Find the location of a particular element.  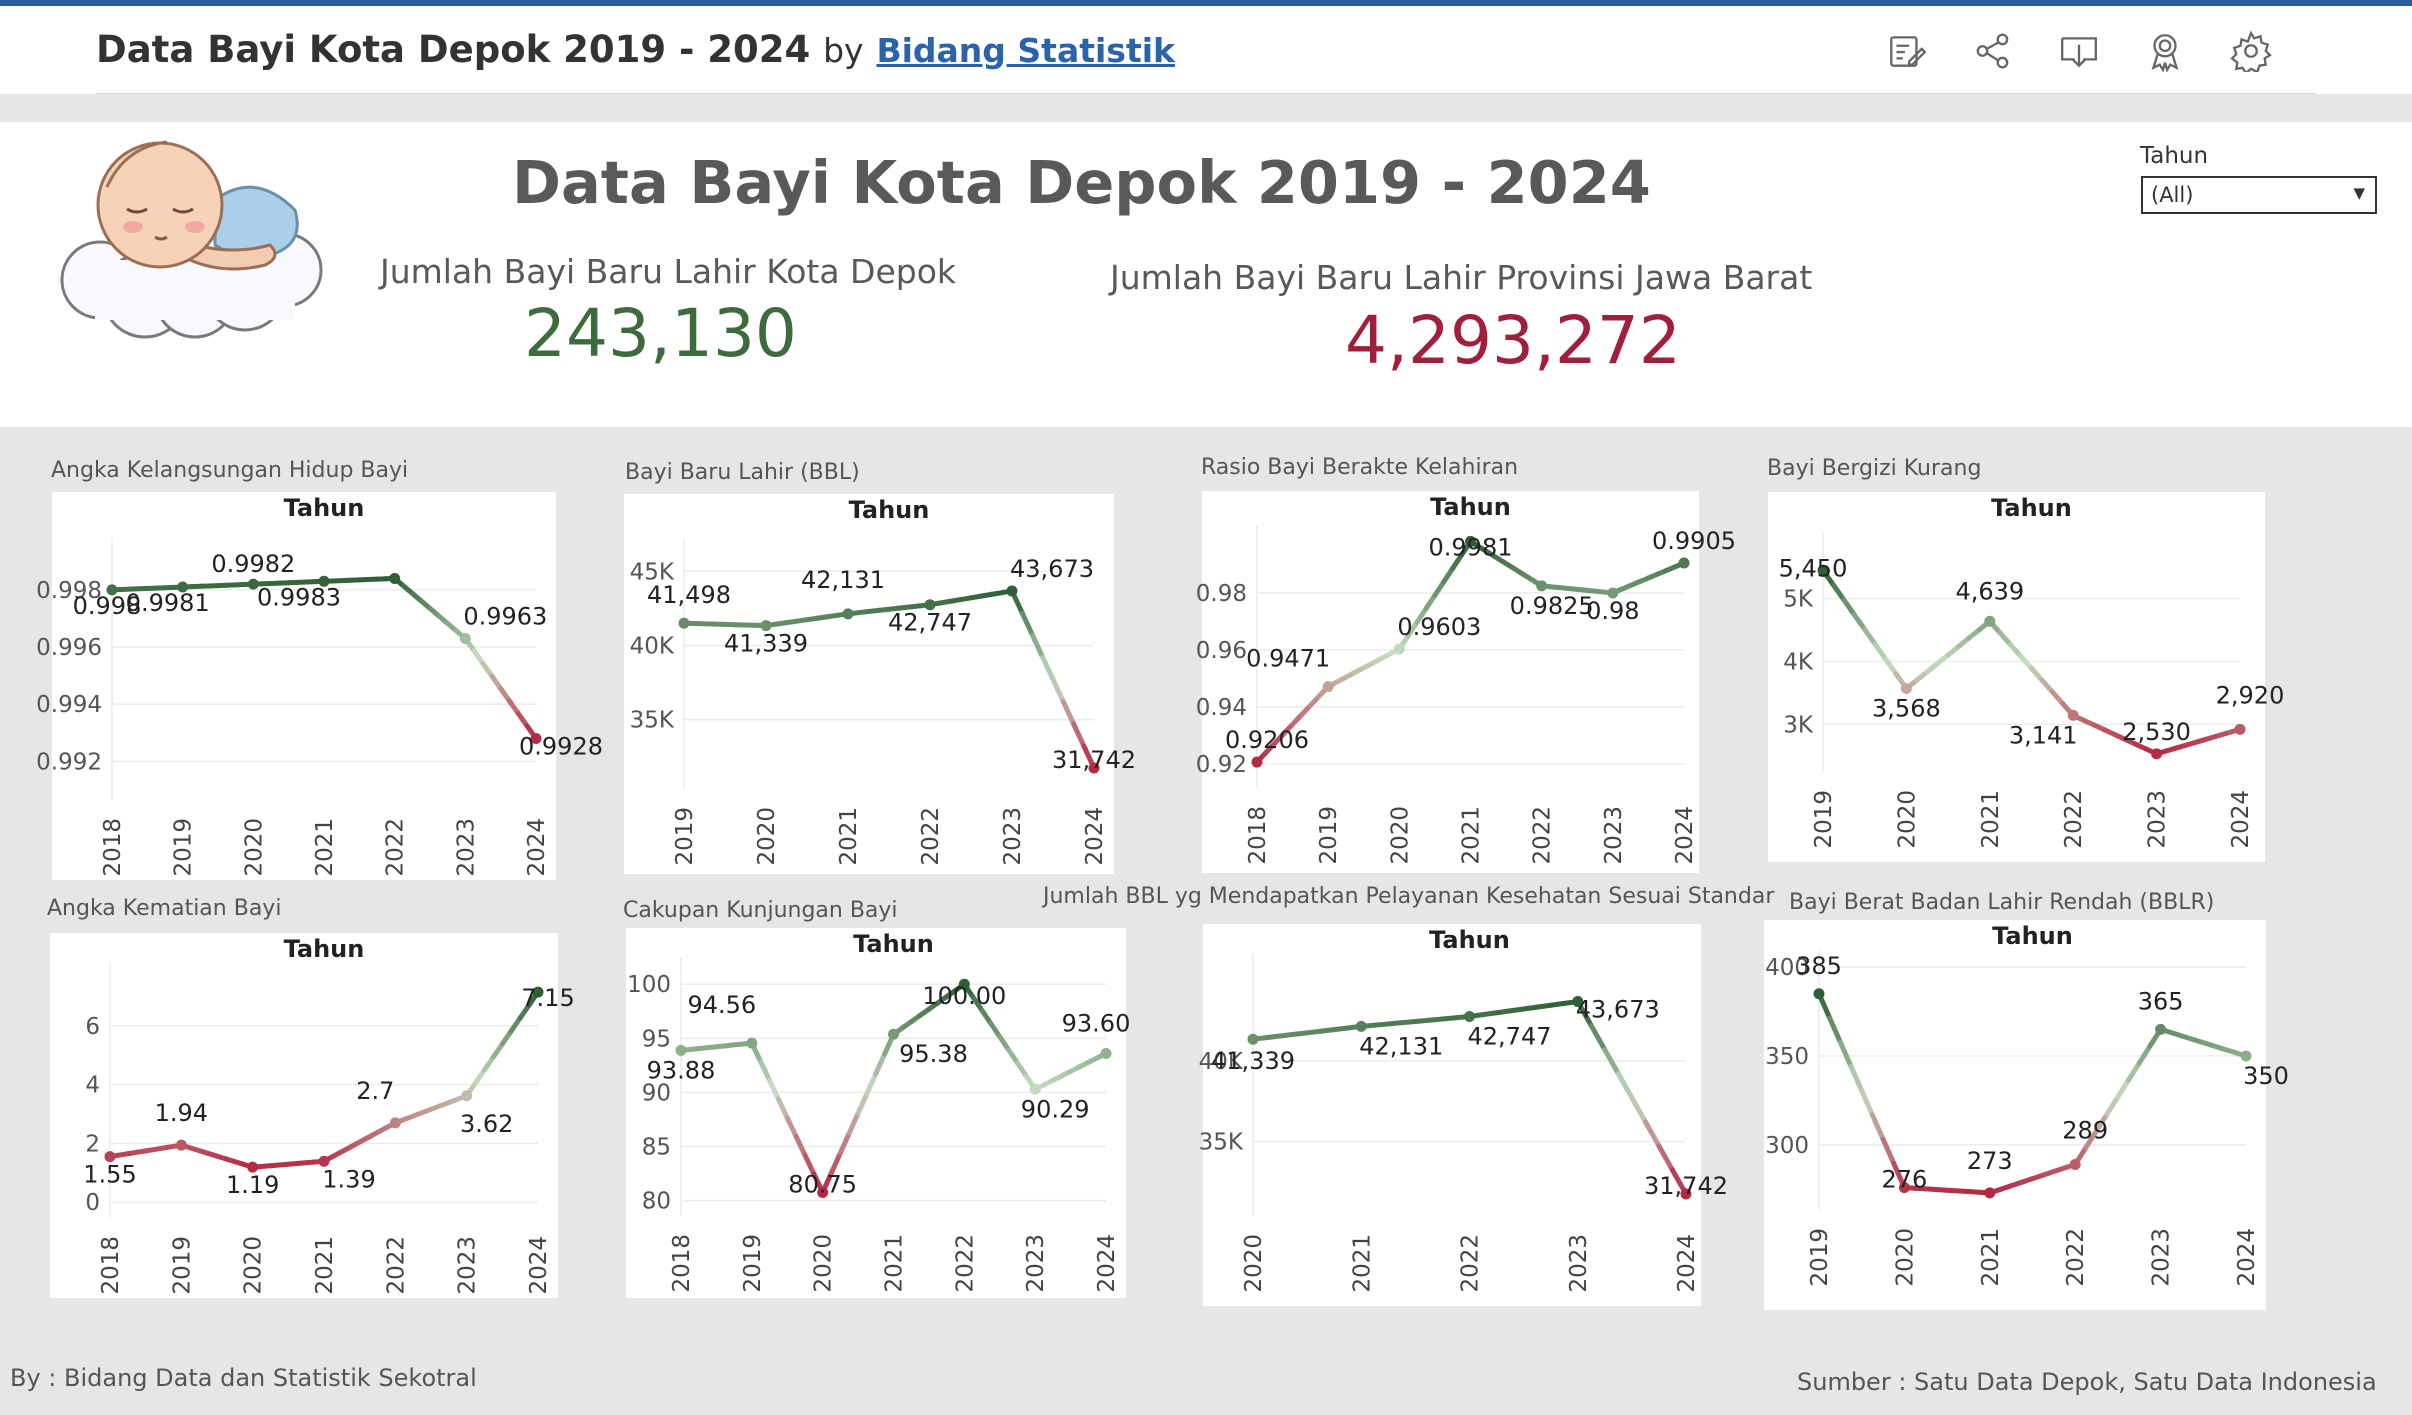

y-tick-label: 0.92 is located at coordinates (1221, 765).